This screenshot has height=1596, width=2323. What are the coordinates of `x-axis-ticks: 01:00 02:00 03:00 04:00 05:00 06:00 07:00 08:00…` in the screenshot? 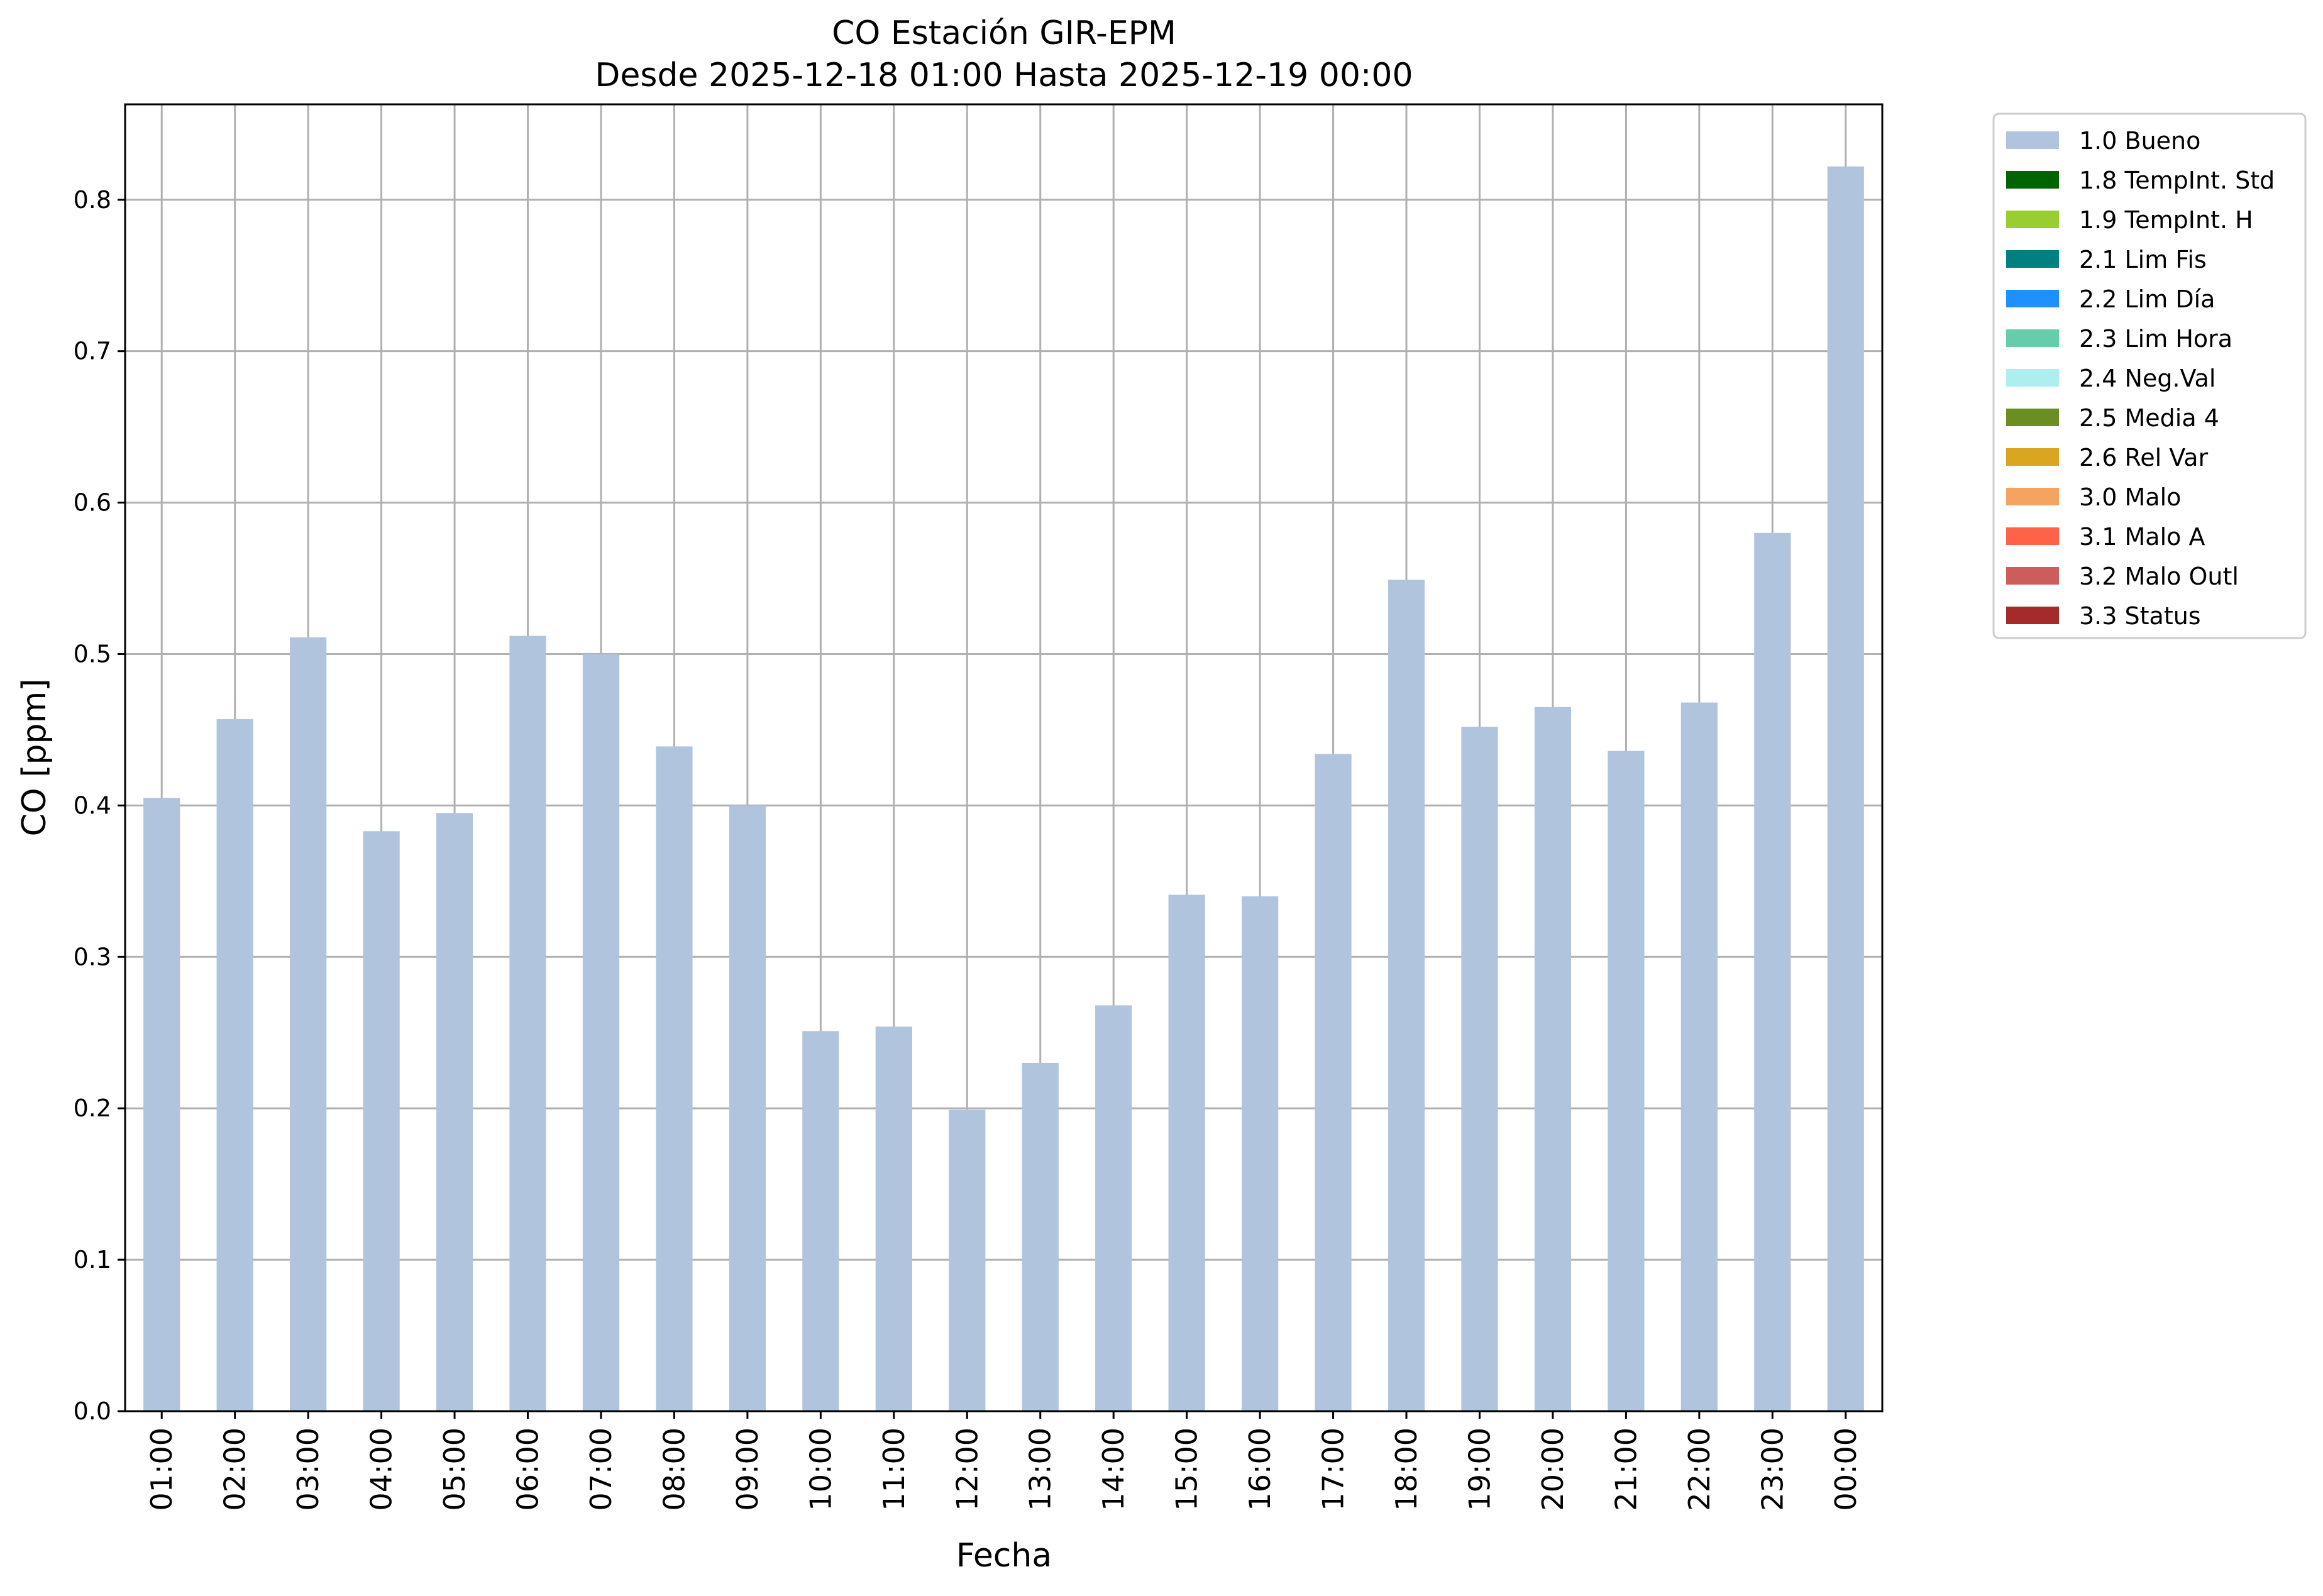 It's located at (1004, 1461).